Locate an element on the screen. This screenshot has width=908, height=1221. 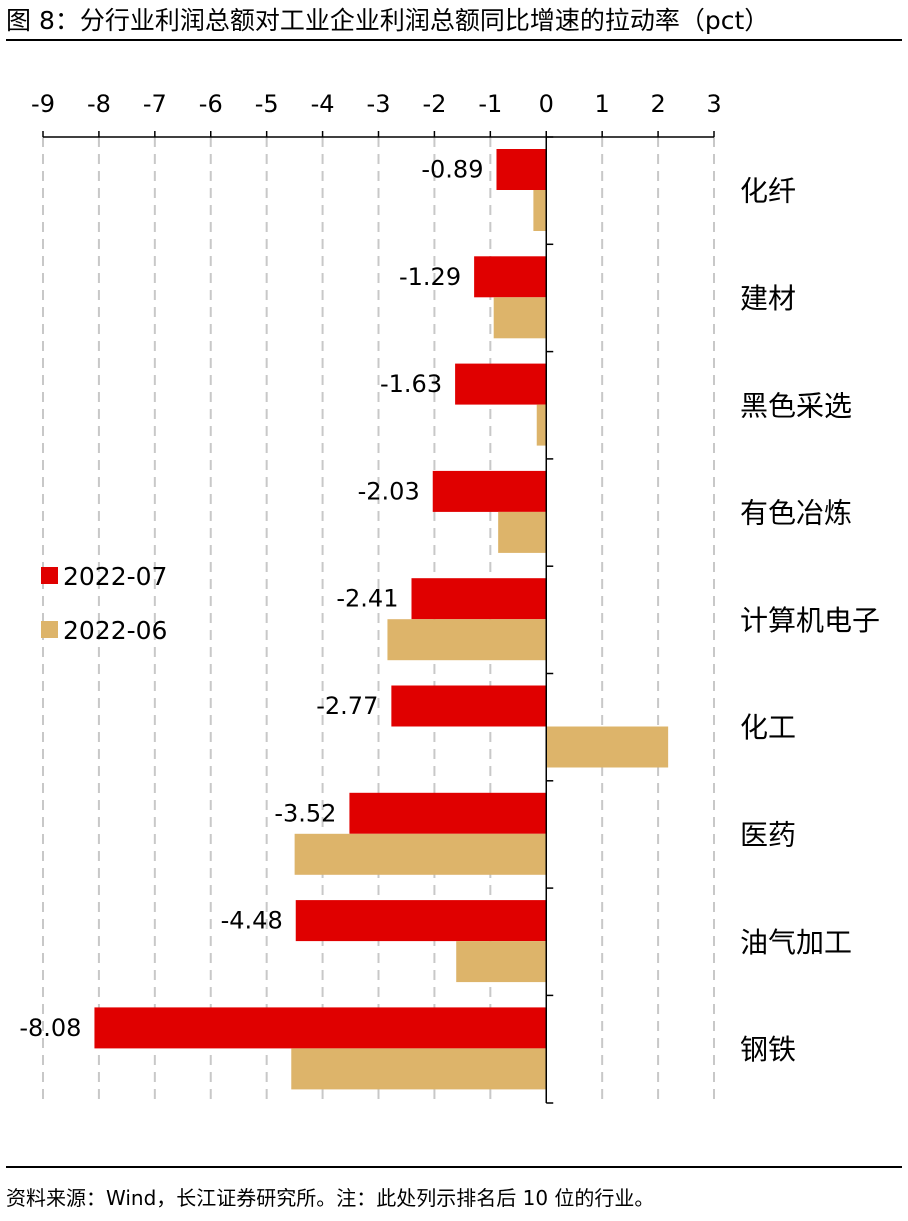
x-tick-label: 2 is located at coordinates (657, 104).